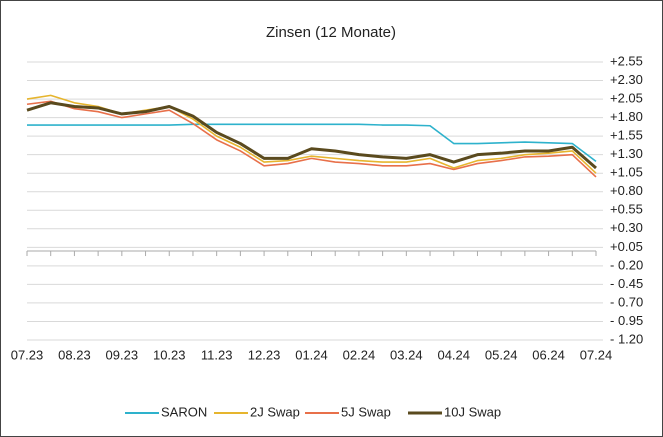  Describe the element at coordinates (366, 411) in the screenshot. I see `legend-label: 5J Swap` at that location.